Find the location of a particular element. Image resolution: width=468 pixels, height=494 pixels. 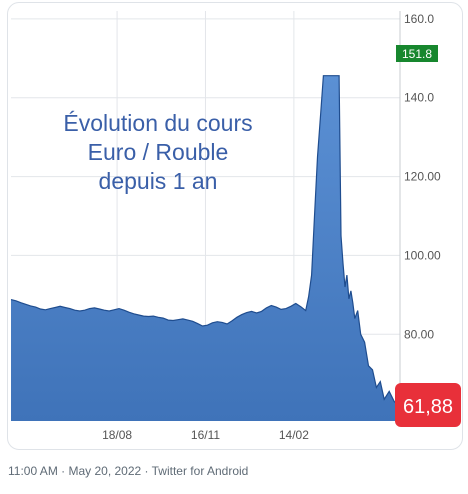

high-price-badge is located at coordinates (417, 53).